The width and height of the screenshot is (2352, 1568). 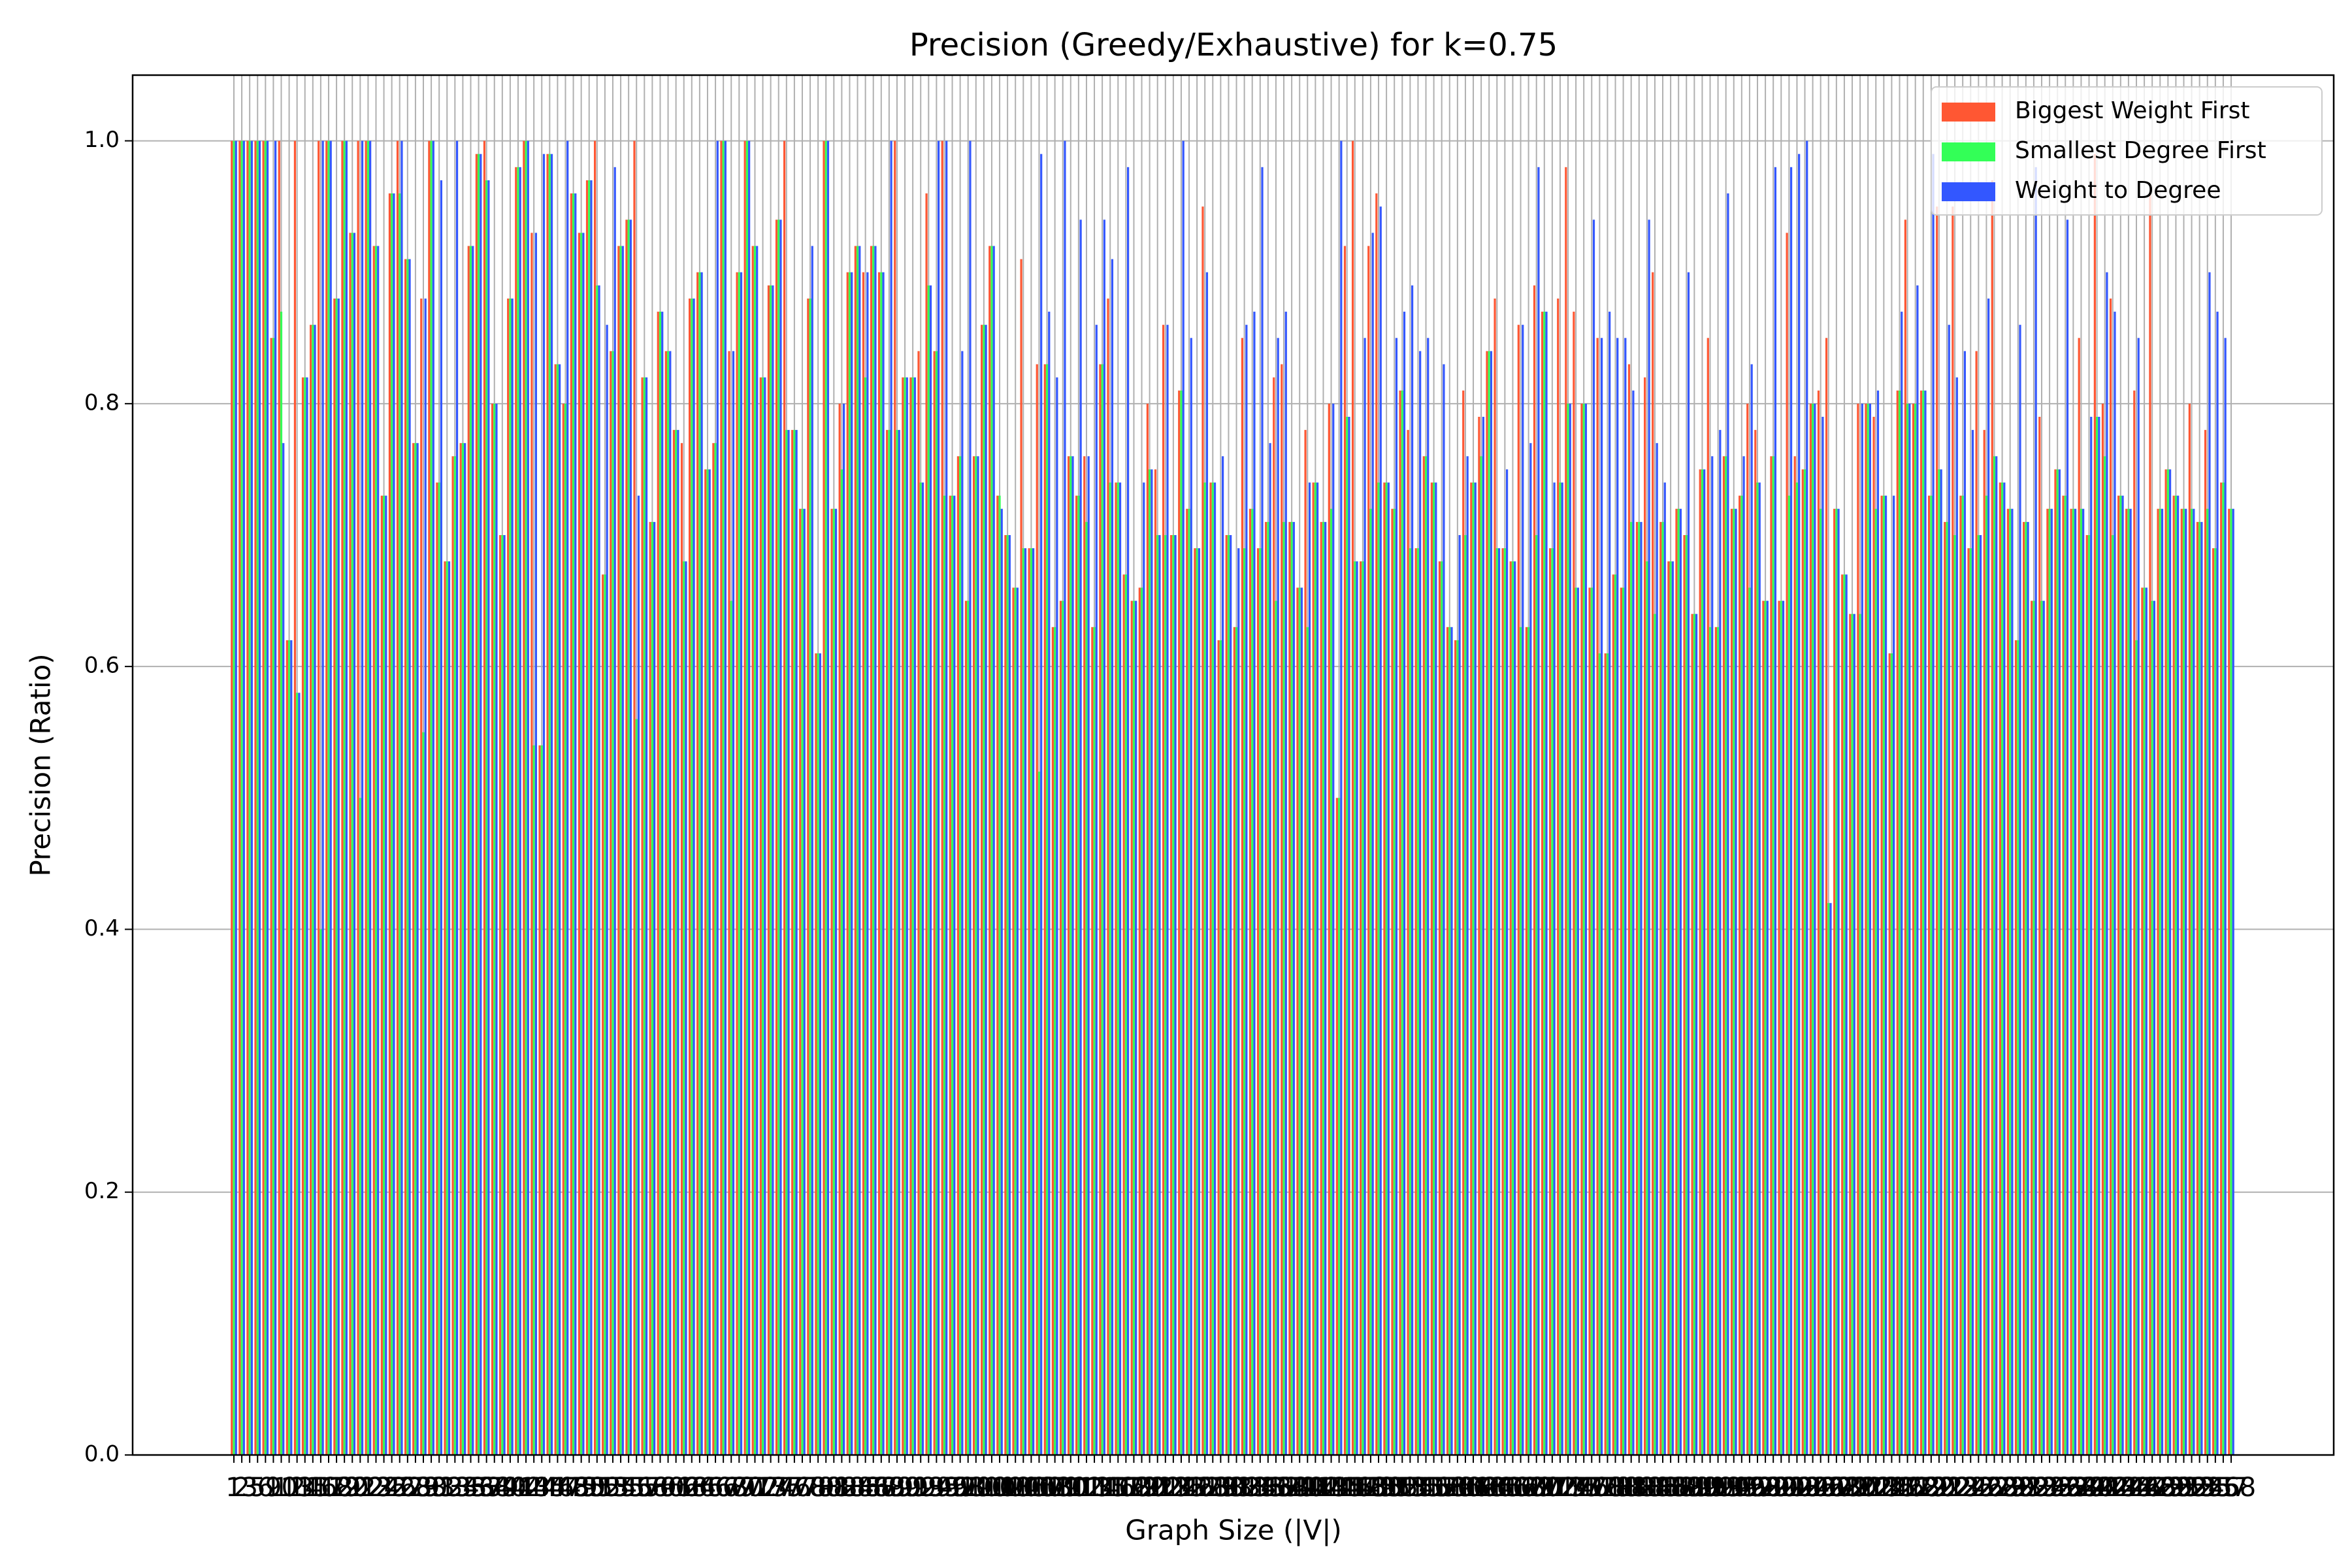 I want to click on y-tick-label: 0.8, so click(x=102, y=402).